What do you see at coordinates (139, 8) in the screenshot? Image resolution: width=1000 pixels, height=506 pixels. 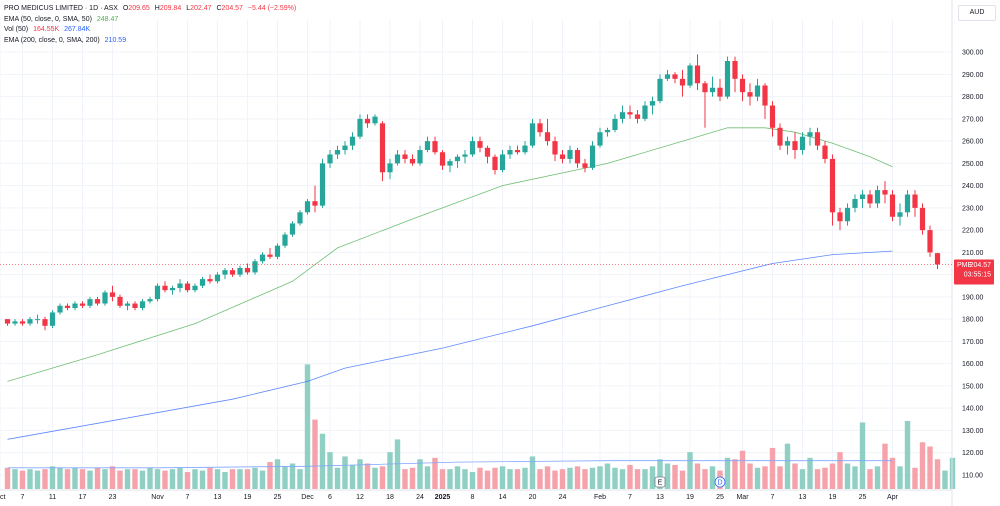 I see `open-number: 209.65` at bounding box center [139, 8].